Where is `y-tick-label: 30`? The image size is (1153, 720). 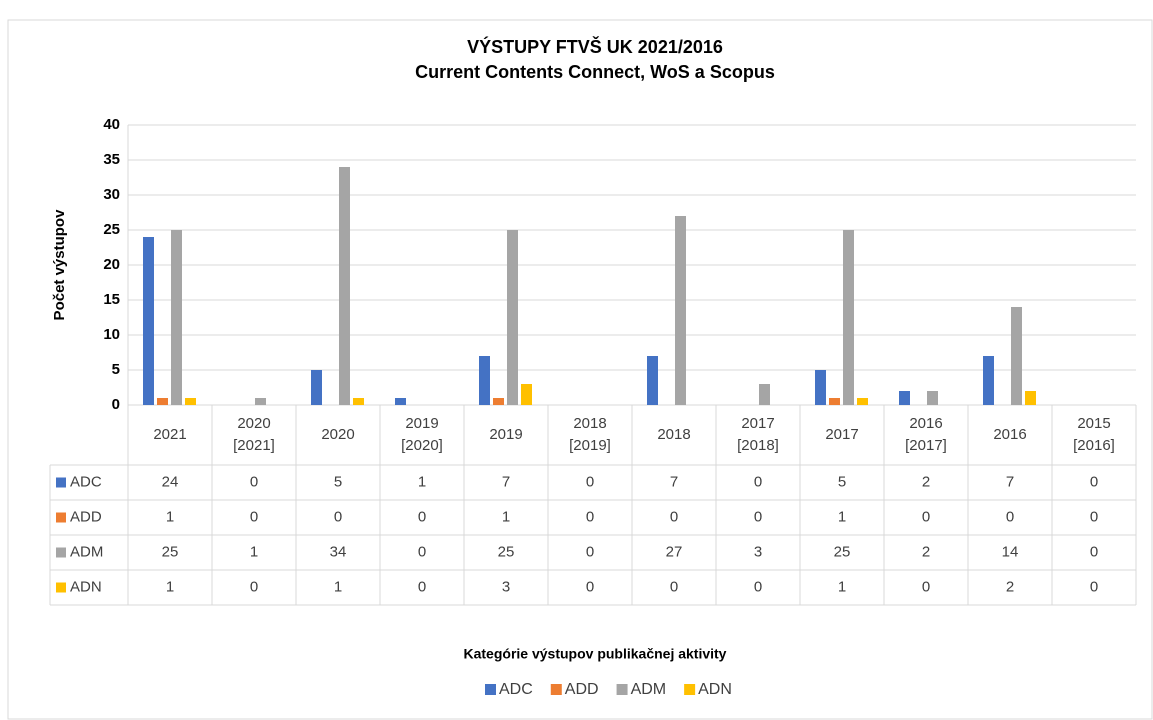 y-tick-label: 30 is located at coordinates (111, 194).